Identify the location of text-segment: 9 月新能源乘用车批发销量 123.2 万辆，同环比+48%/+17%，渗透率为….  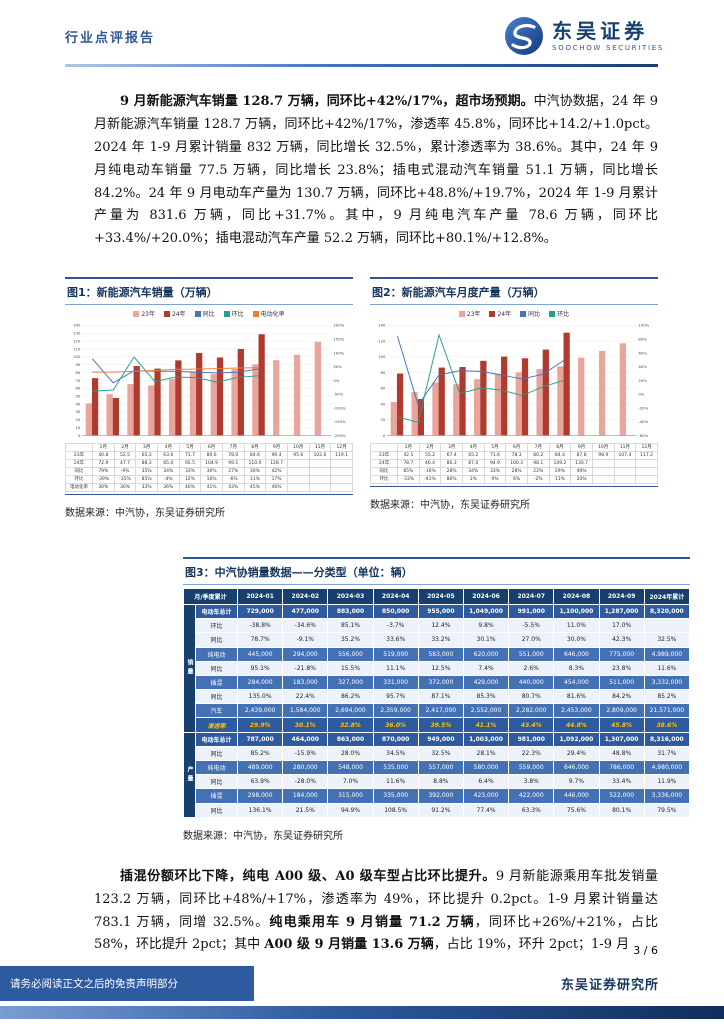
(376, 899).